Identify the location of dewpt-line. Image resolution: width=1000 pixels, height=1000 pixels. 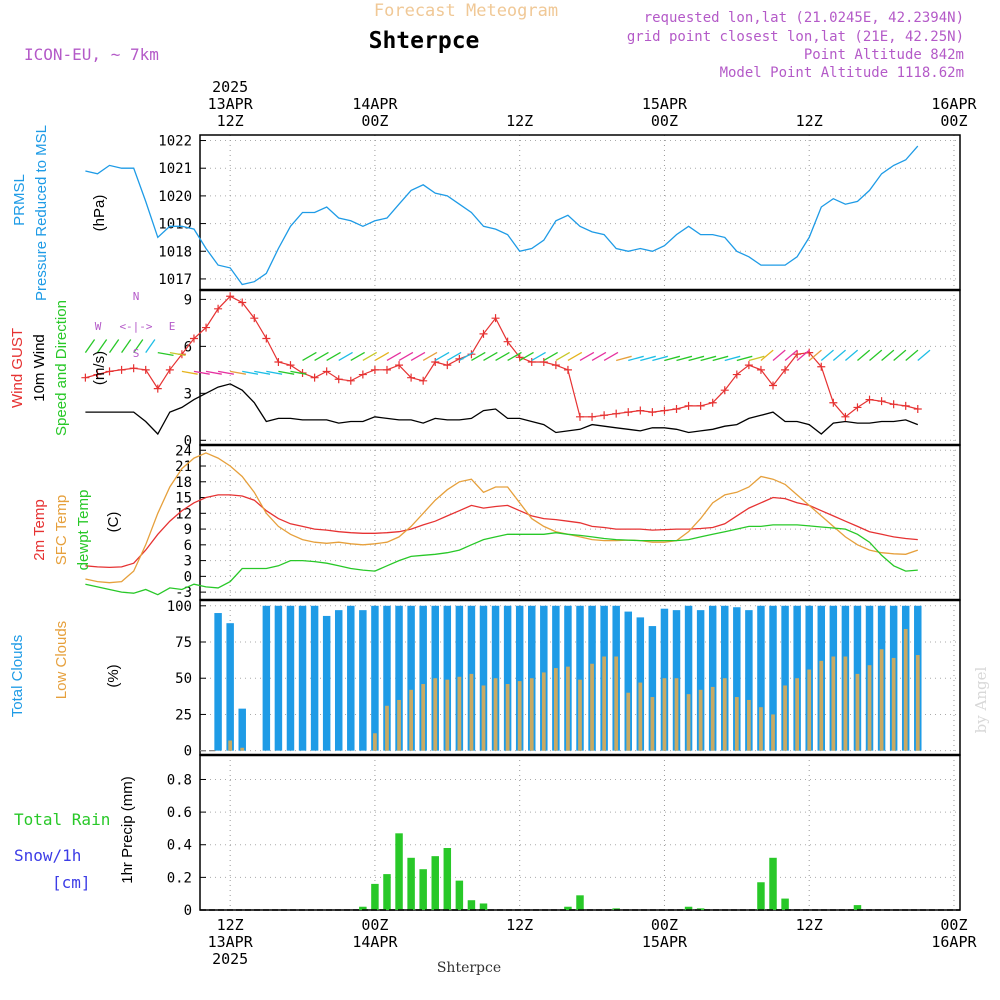
(501, 560).